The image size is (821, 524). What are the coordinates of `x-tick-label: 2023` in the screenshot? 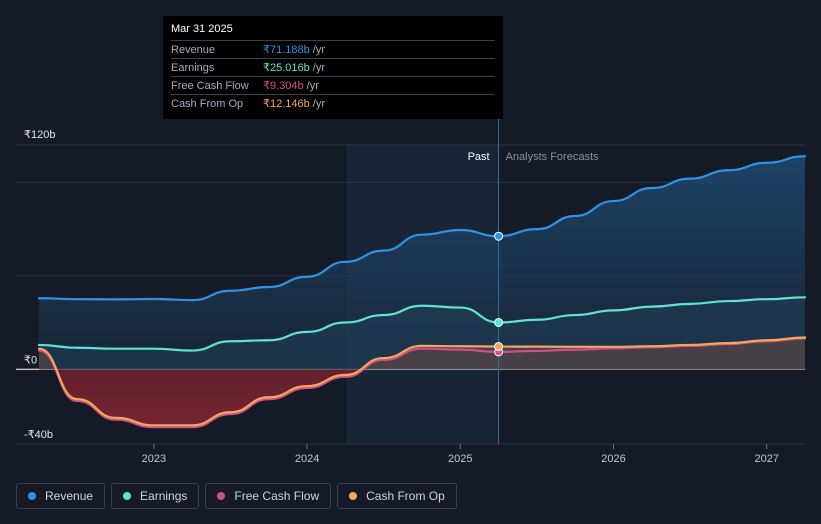 It's located at (154, 459).